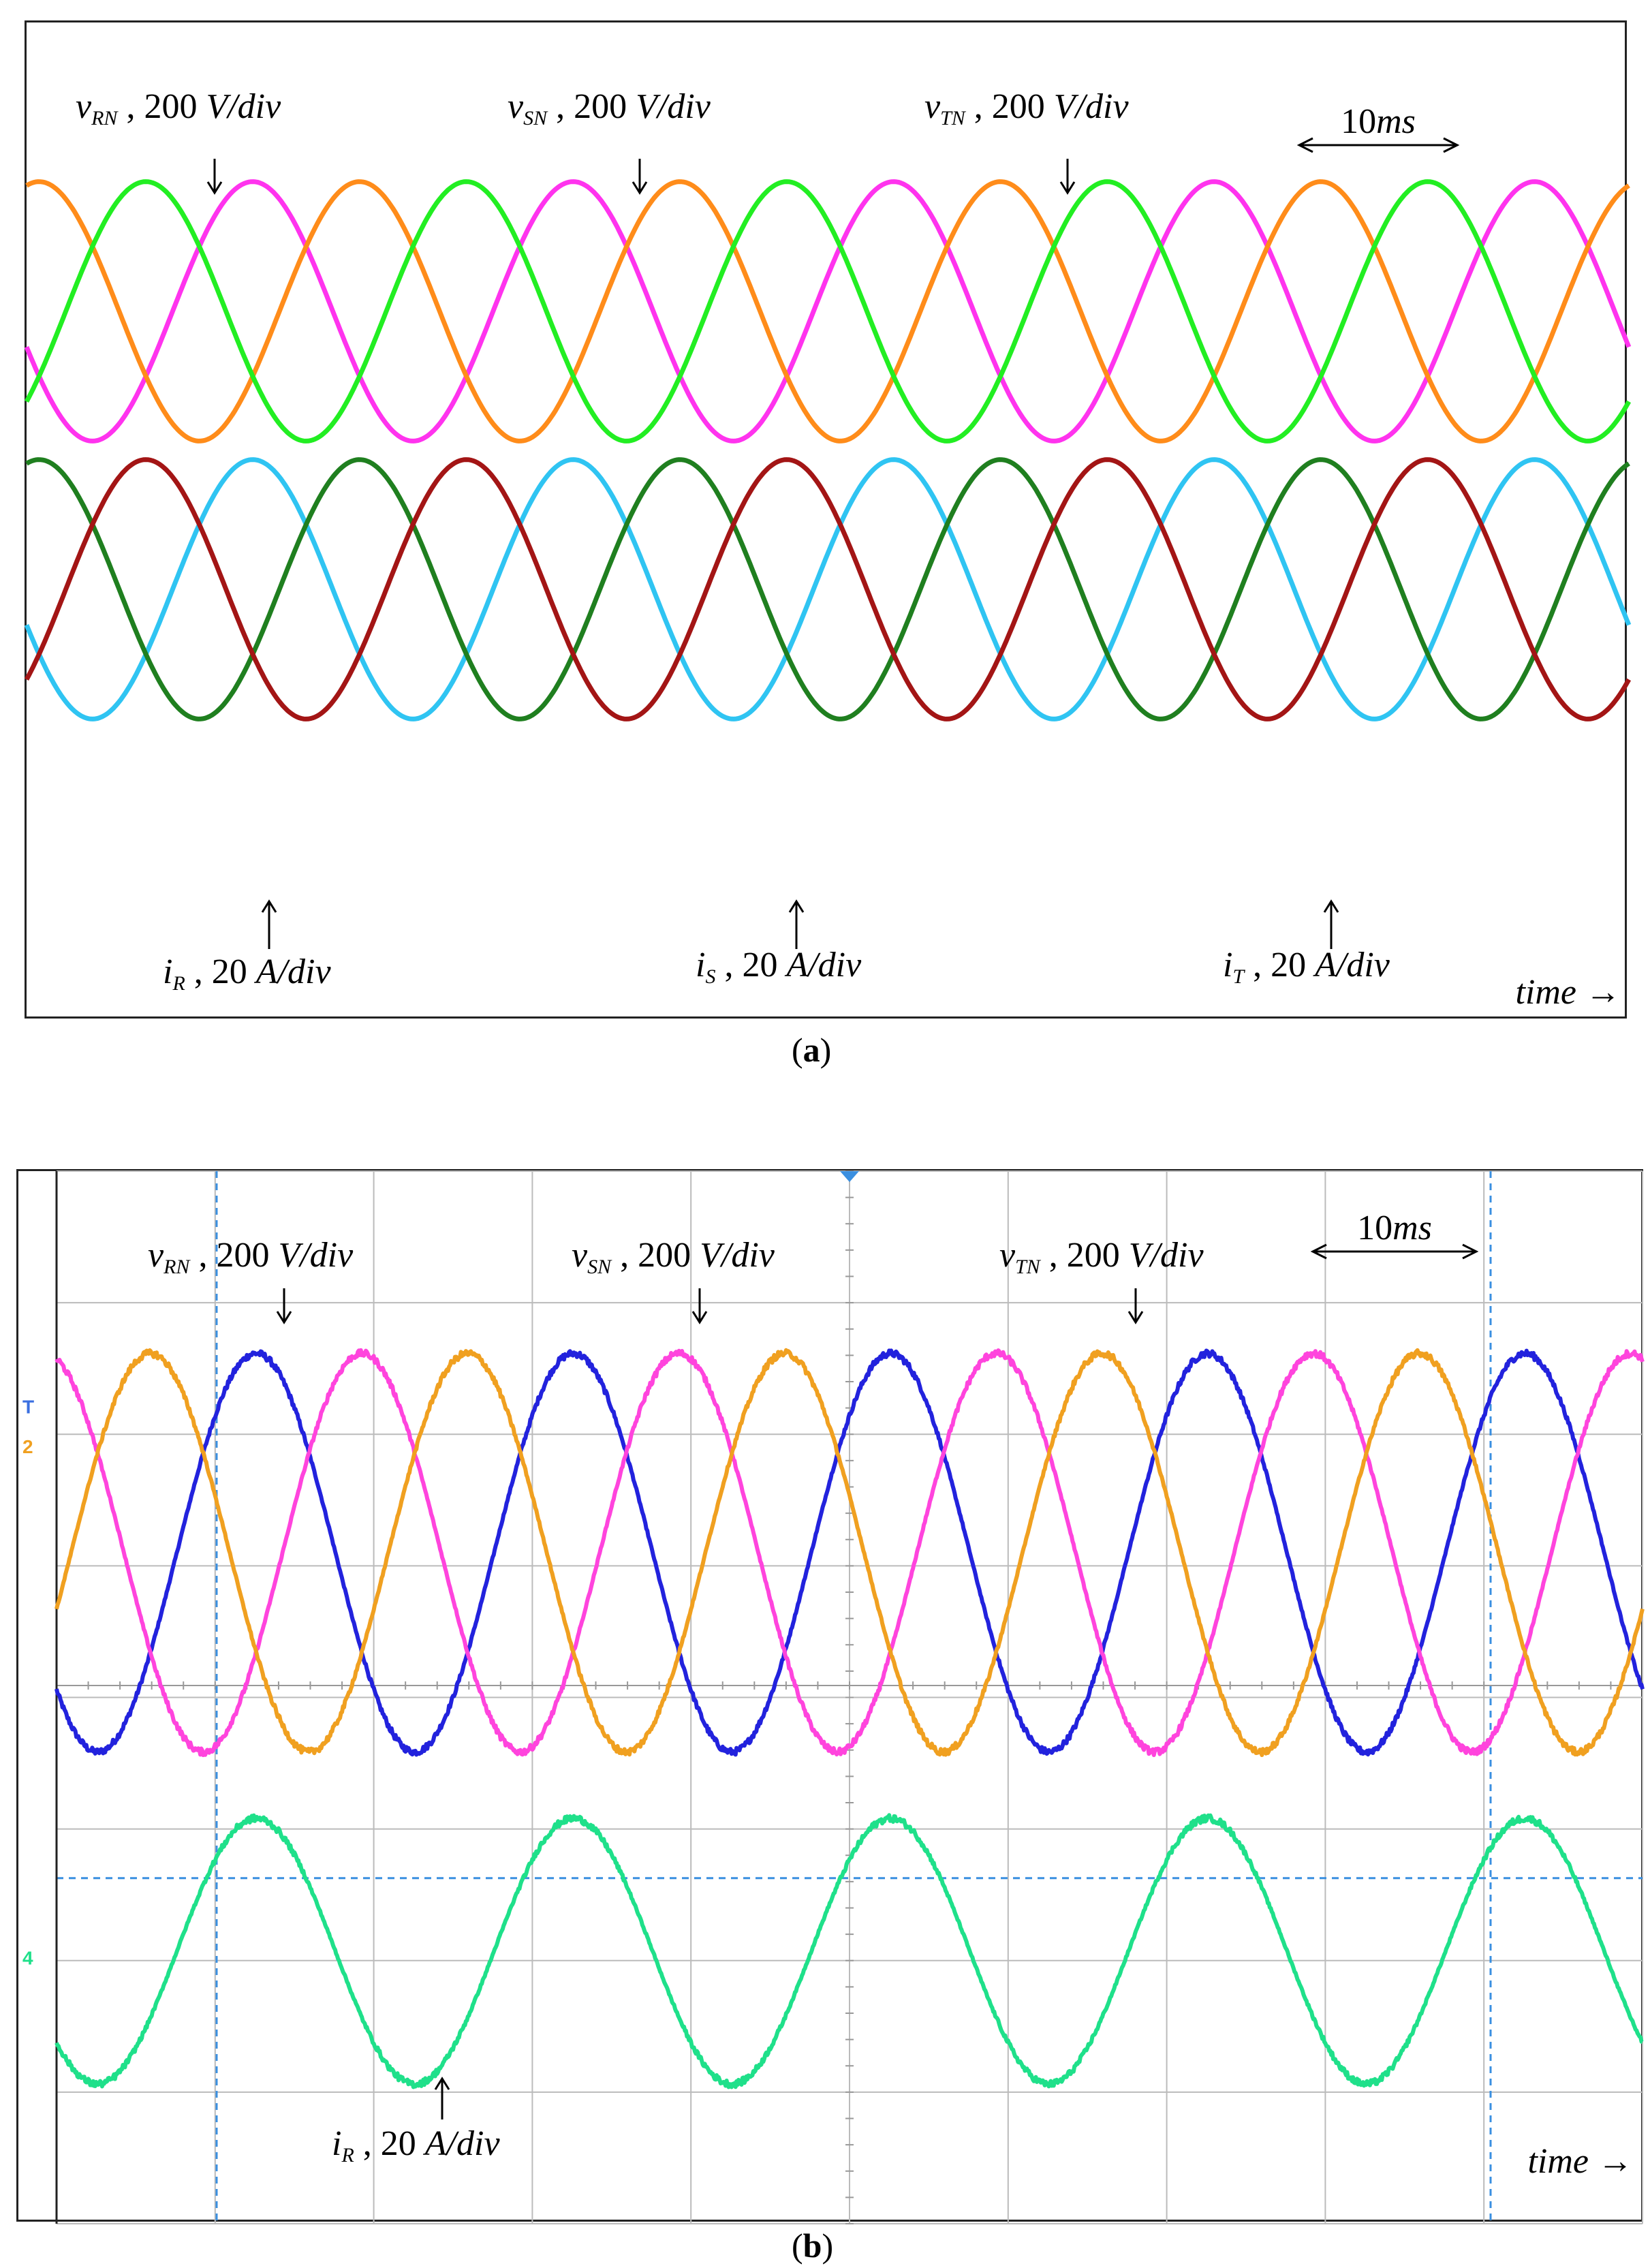  I want to click on channel-2-marker: 2, so click(27, 1447).